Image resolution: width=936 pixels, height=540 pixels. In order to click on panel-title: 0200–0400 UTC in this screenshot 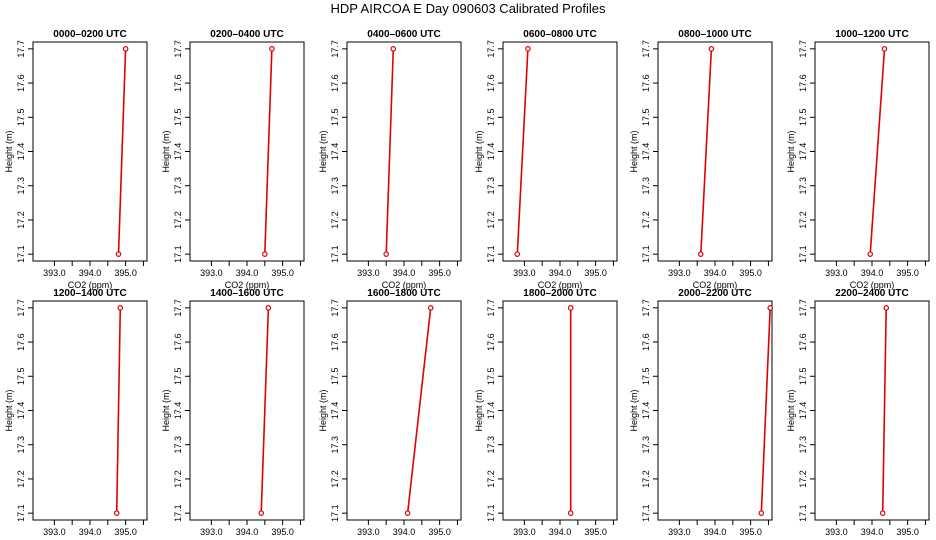, I will do `click(246, 34)`.